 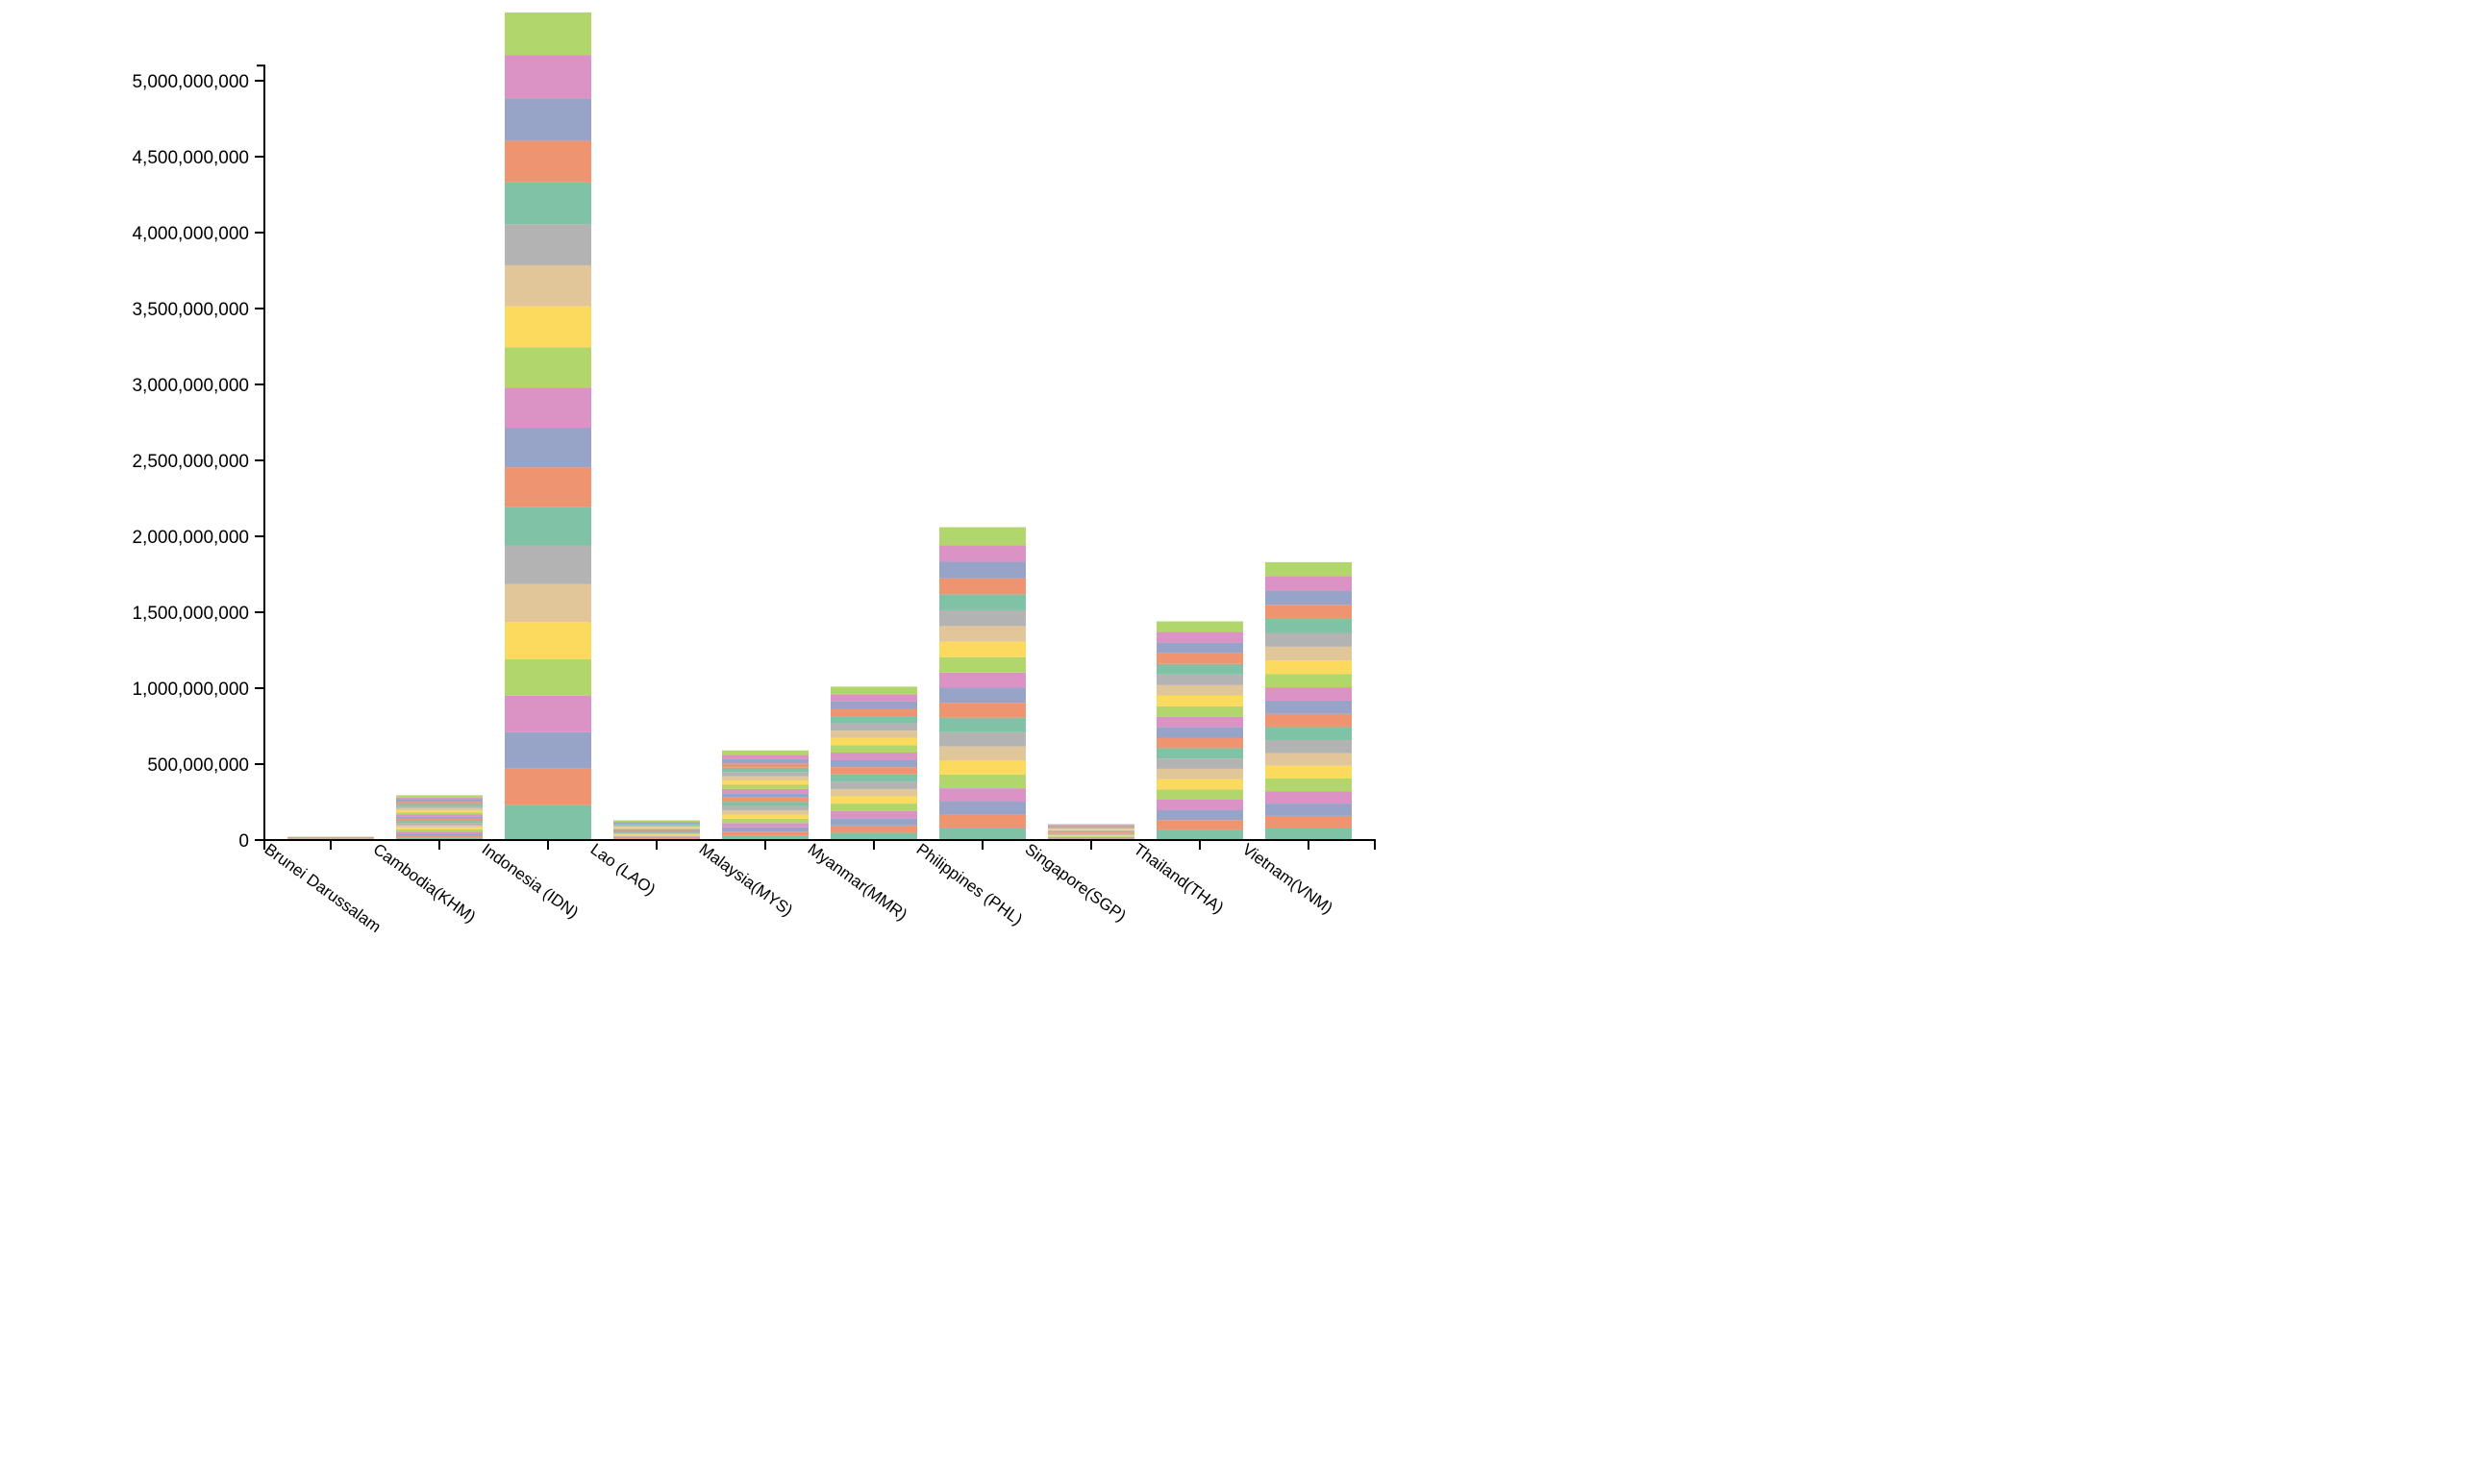 I want to click on x-tick-label: Singapore(SGP), so click(x=1076, y=883).